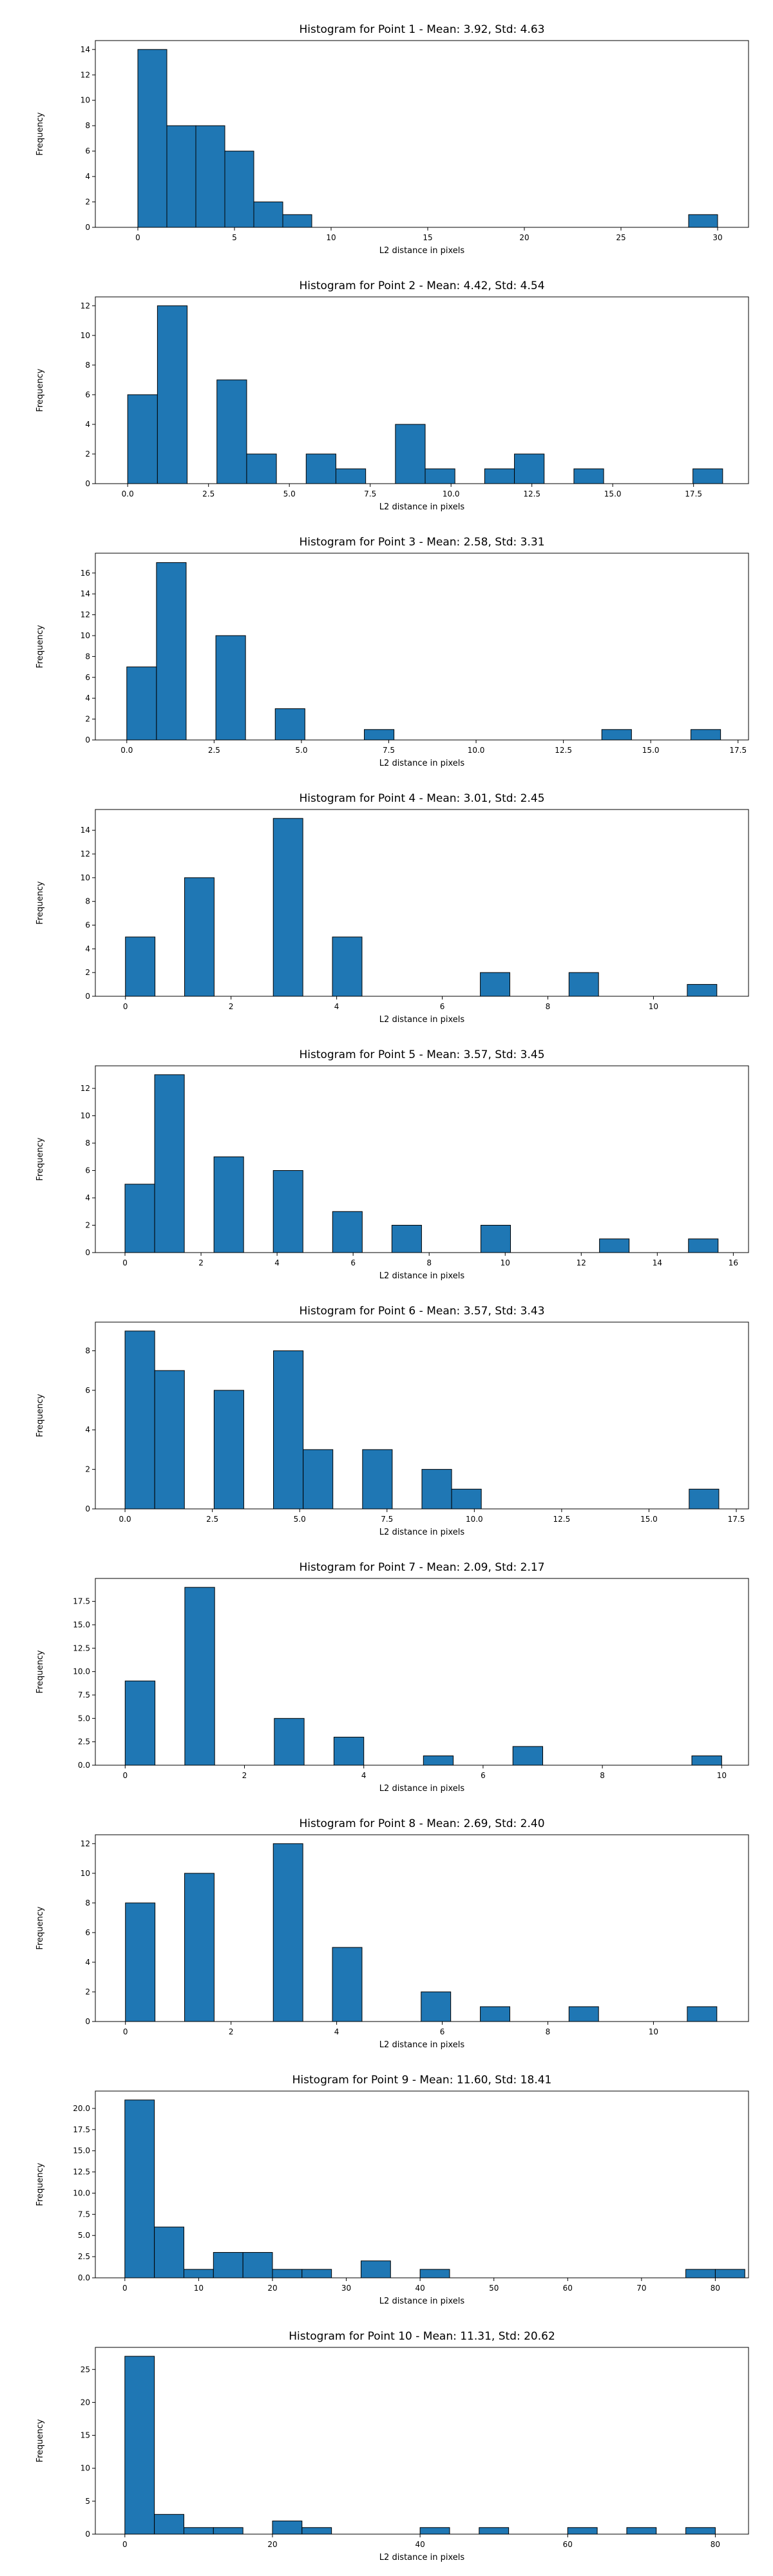 The image size is (773, 2576). Describe the element at coordinates (613, 494) in the screenshot. I see `x-tick-label: 15.0` at that location.